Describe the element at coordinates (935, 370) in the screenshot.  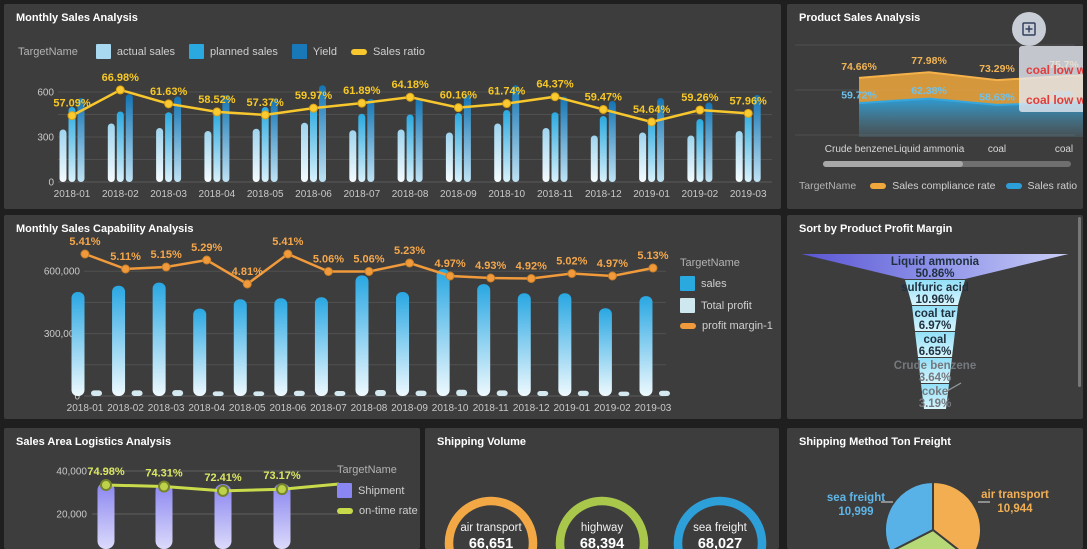
I see `funnel-segment-crude-benzene` at that location.